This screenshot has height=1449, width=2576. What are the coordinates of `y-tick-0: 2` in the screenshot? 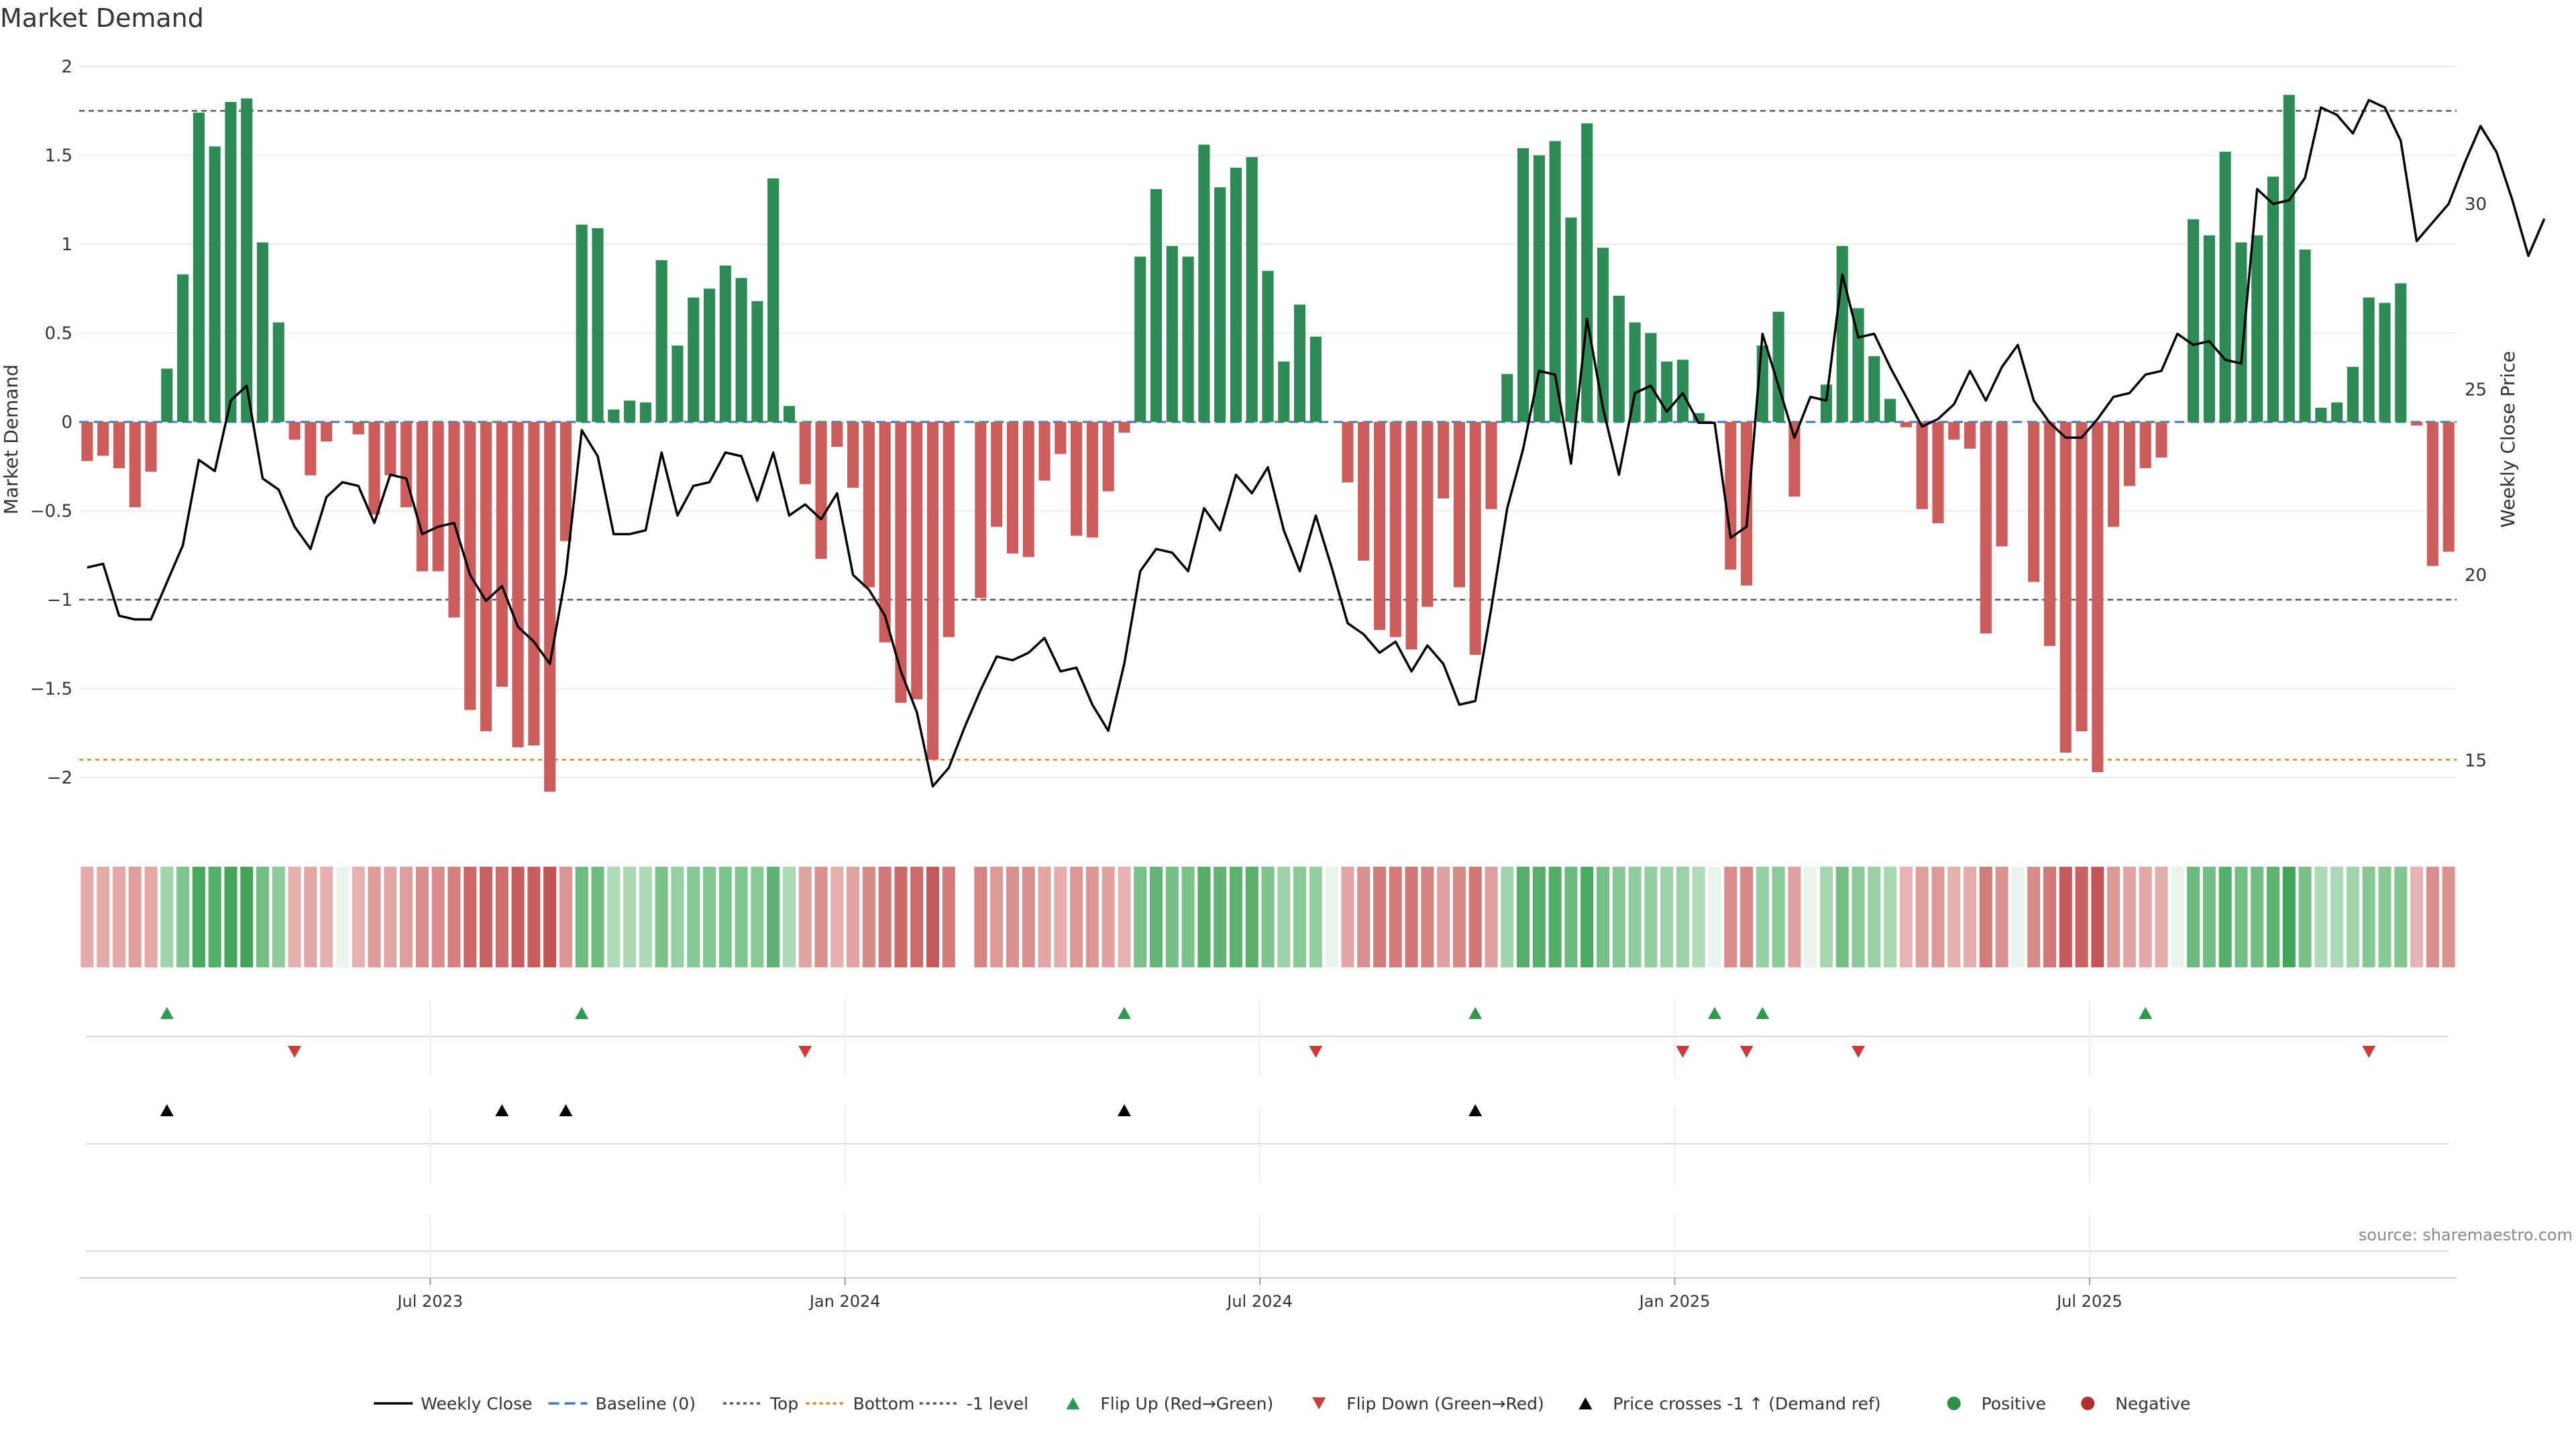 It's located at (66, 67).